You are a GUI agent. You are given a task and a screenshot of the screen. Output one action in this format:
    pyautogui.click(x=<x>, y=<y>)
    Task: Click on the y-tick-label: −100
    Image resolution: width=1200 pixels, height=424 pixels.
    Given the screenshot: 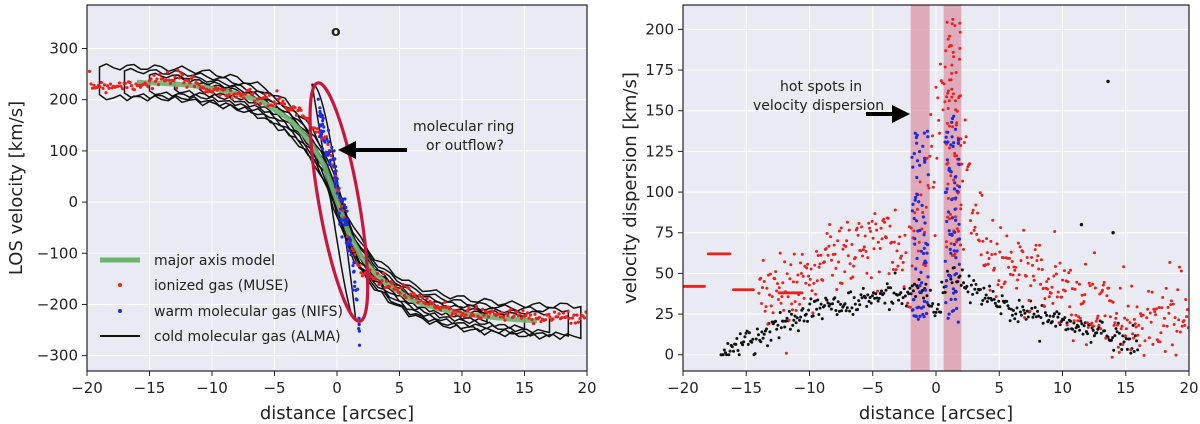 What is the action you would take?
    pyautogui.click(x=57, y=253)
    